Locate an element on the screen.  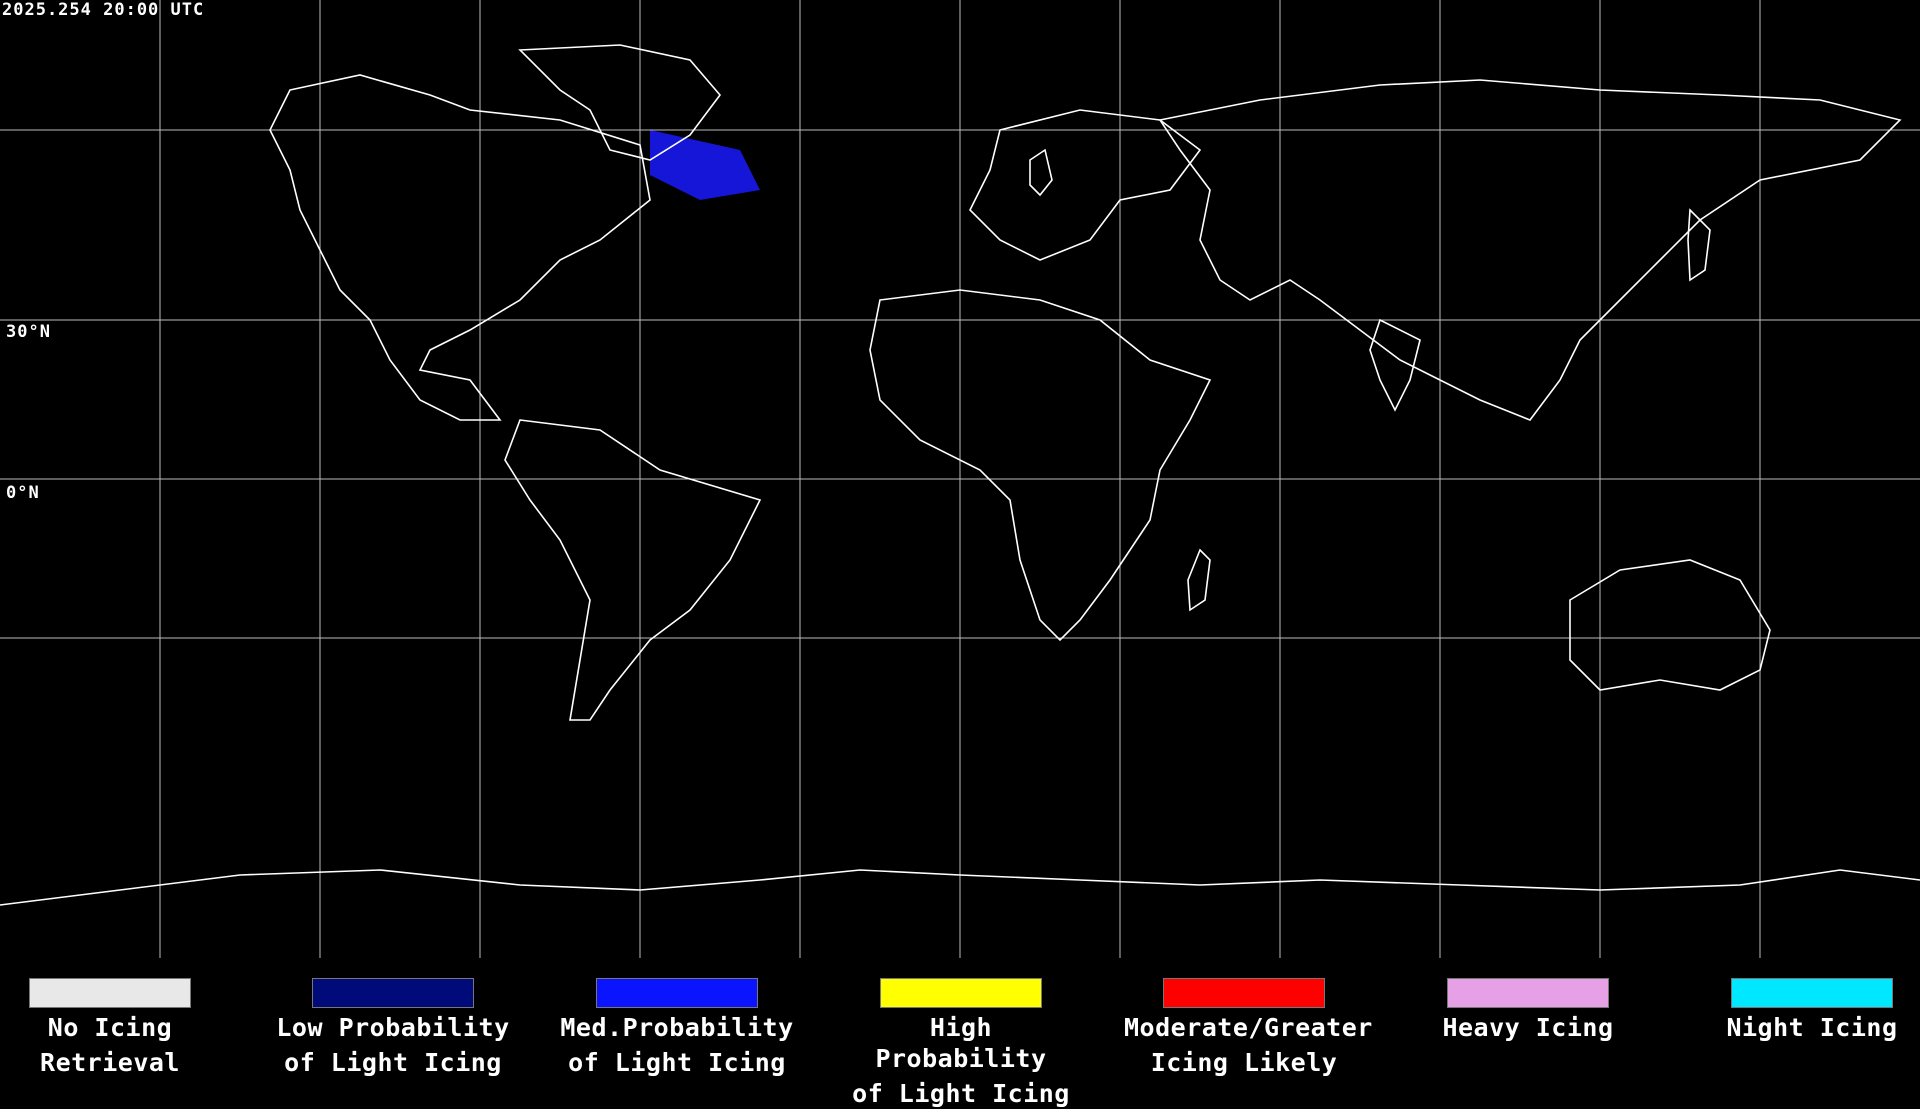
legend-item-high-probability: High Probability of Light Icing is located at coordinates (961, 1043).